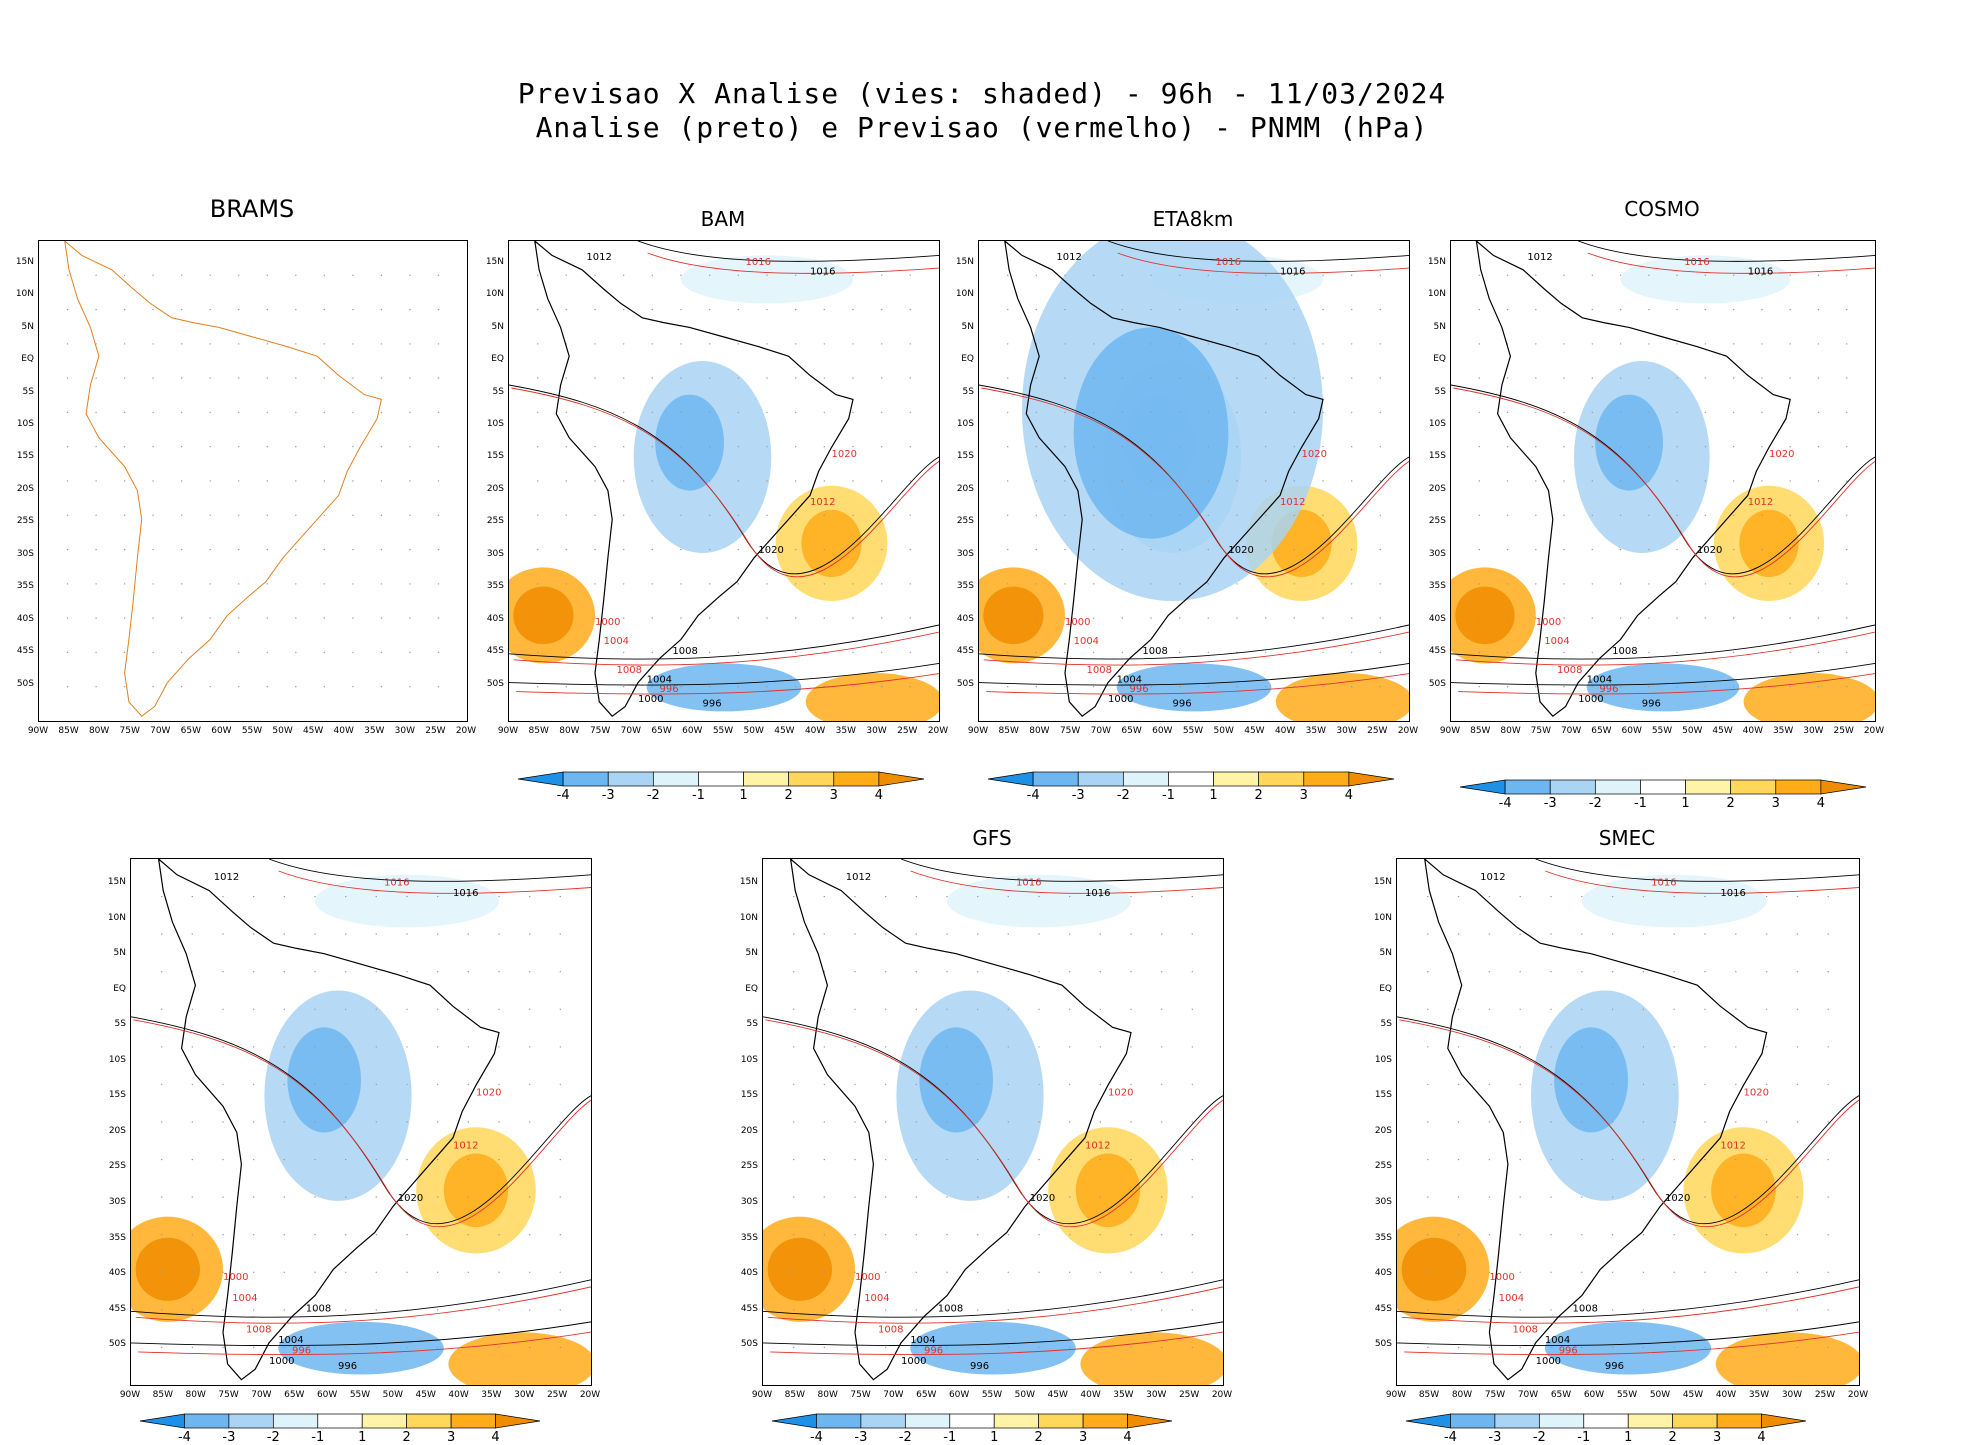 This screenshot has height=1445, width=1964. I want to click on map-canvas-brams, so click(252, 479).